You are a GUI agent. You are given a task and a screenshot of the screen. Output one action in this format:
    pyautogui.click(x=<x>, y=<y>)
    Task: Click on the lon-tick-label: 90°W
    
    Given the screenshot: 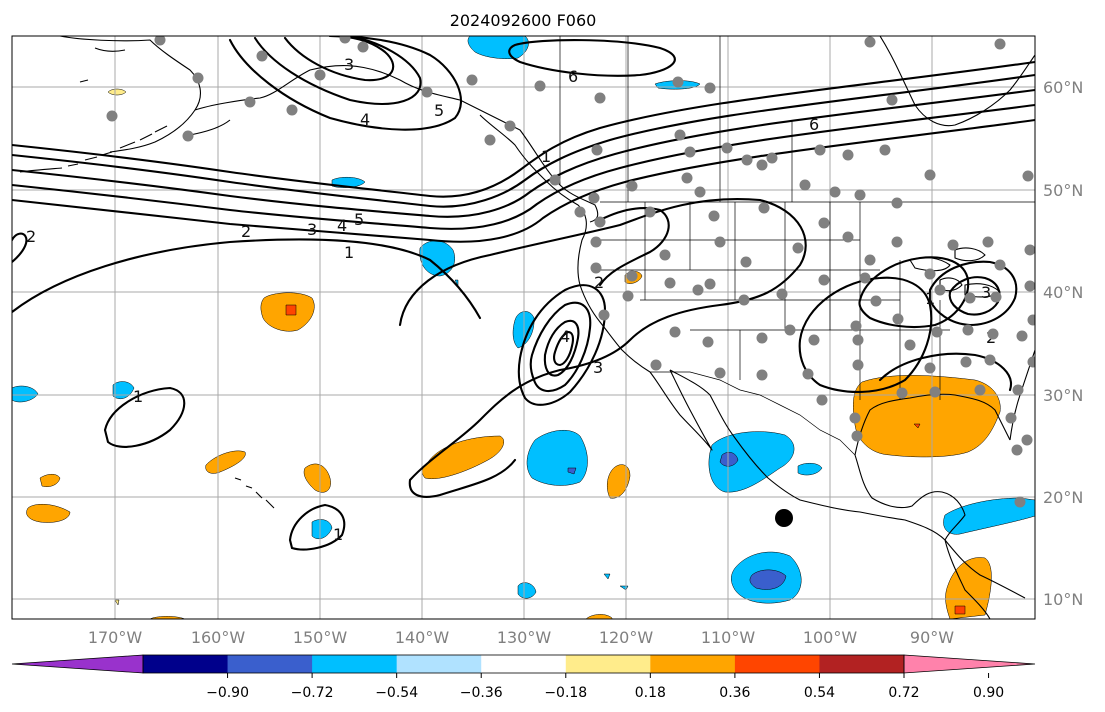 What is the action you would take?
    pyautogui.click(x=932, y=637)
    